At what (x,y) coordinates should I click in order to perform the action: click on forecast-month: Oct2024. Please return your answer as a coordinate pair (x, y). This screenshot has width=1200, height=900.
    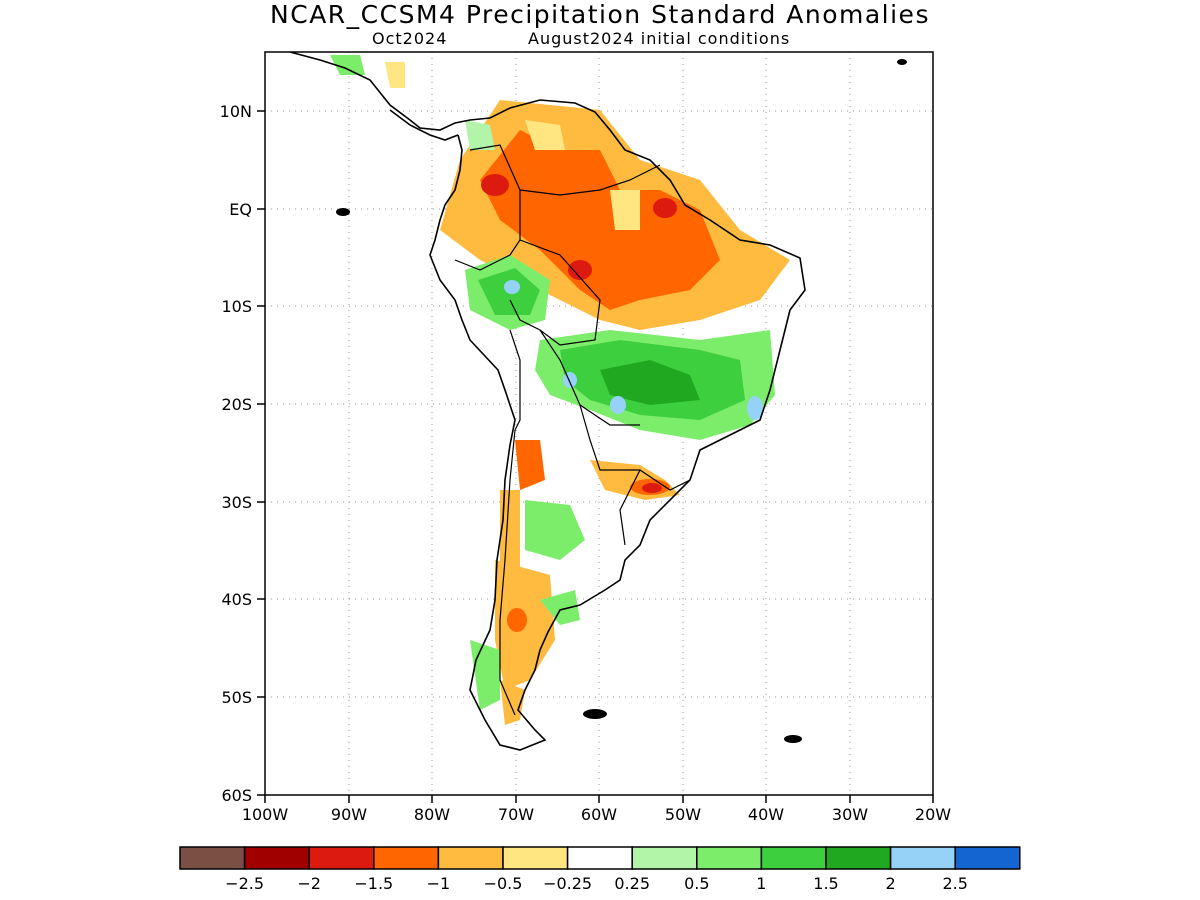
    Looking at the image, I should click on (410, 38).